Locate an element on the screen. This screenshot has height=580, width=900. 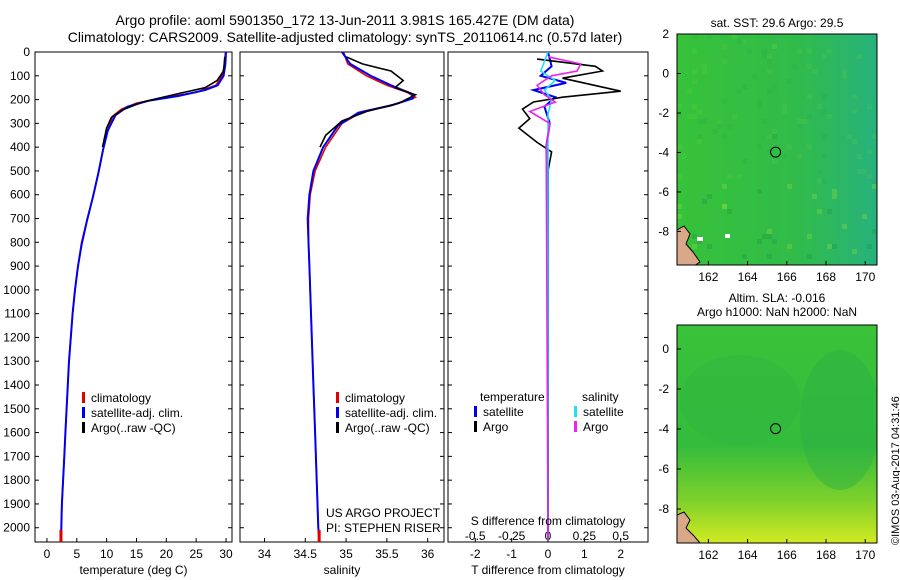
x-tick-label: 36 is located at coordinates (428, 554).